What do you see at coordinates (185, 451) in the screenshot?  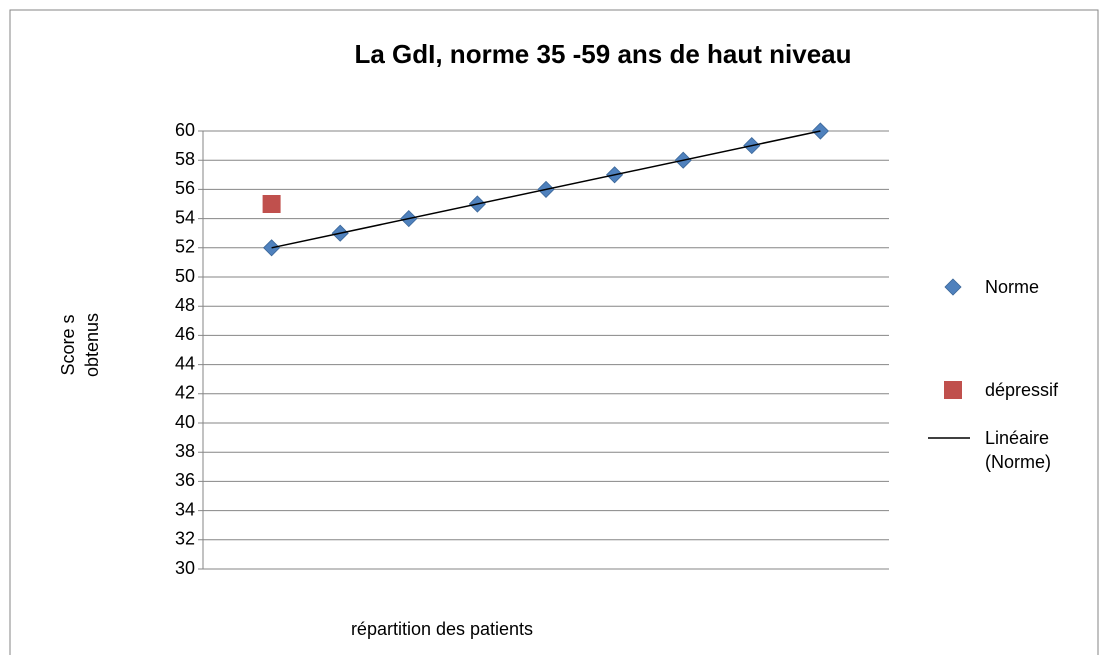 I see `y-tick-label: 38` at bounding box center [185, 451].